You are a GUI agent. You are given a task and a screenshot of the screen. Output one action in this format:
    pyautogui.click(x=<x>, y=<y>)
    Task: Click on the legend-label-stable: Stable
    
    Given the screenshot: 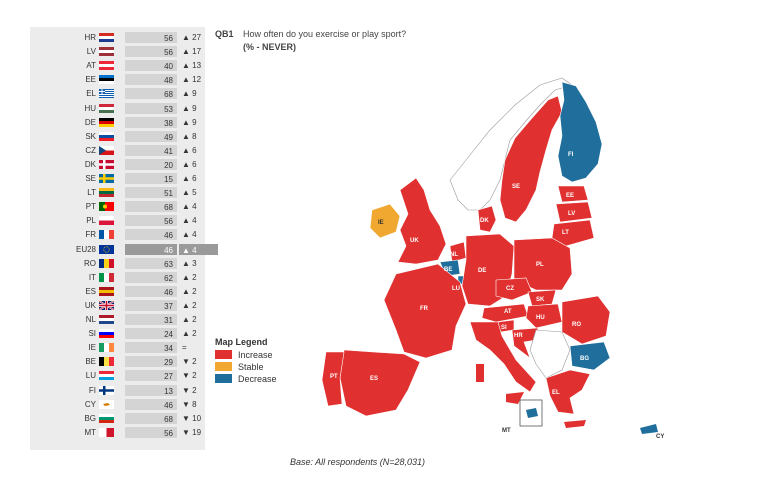 What is the action you would take?
    pyautogui.click(x=251, y=367)
    